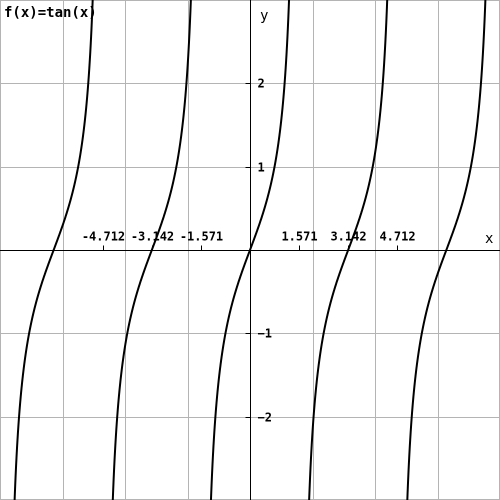 The image size is (500, 500). What do you see at coordinates (50, 13) in the screenshot?
I see `chart-title: f(x)=tan(x)` at bounding box center [50, 13].